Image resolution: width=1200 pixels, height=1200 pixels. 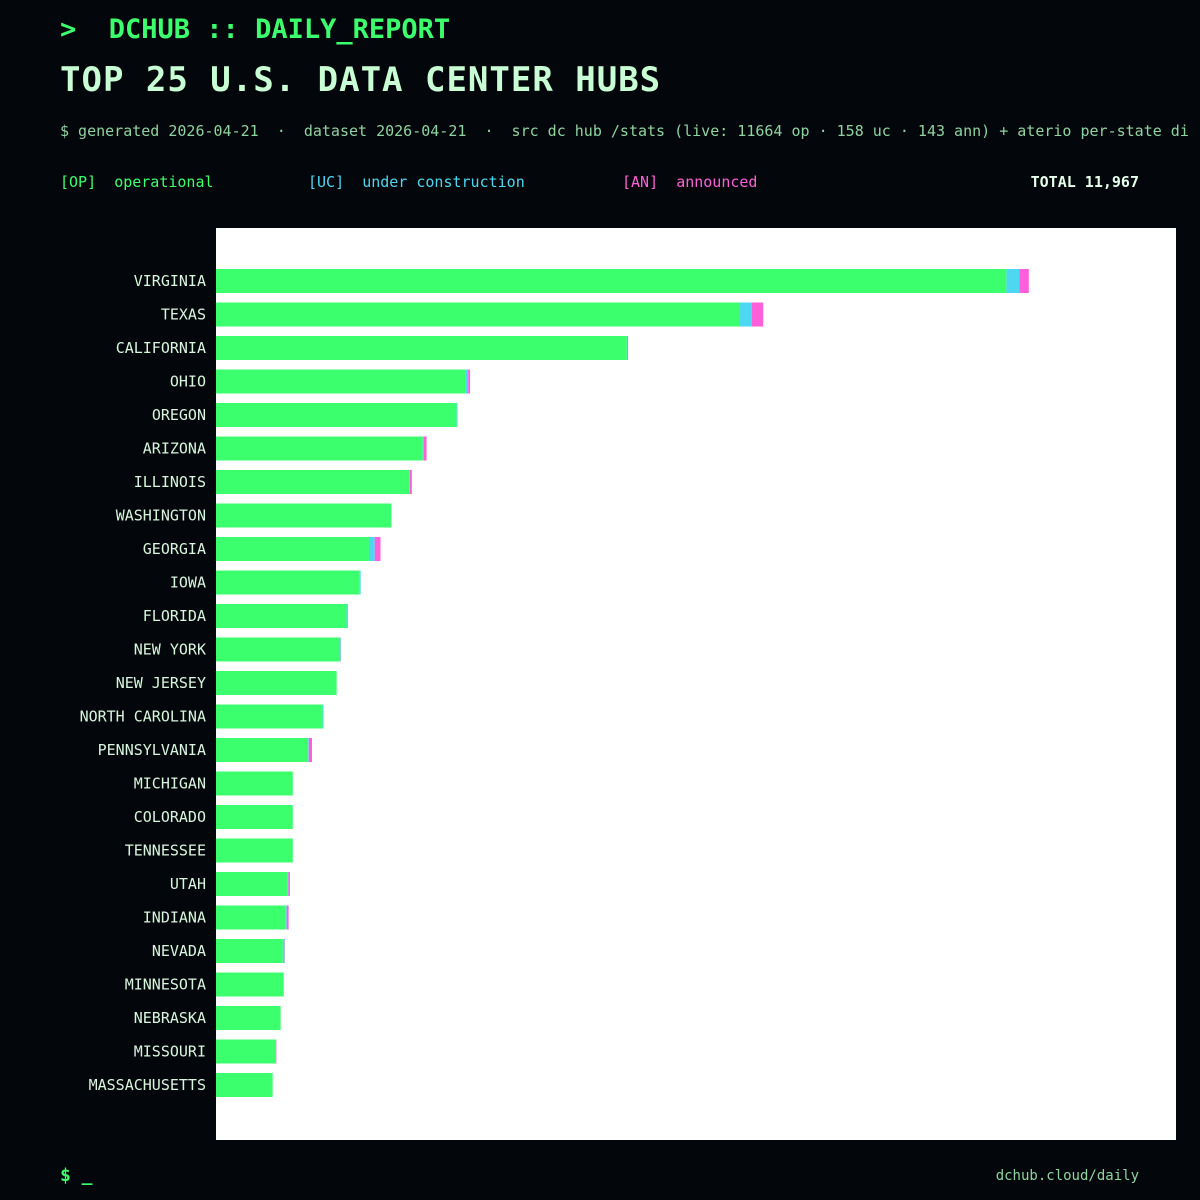 What do you see at coordinates (283, 984) in the screenshot?
I see `bar-uc-minnesota` at bounding box center [283, 984].